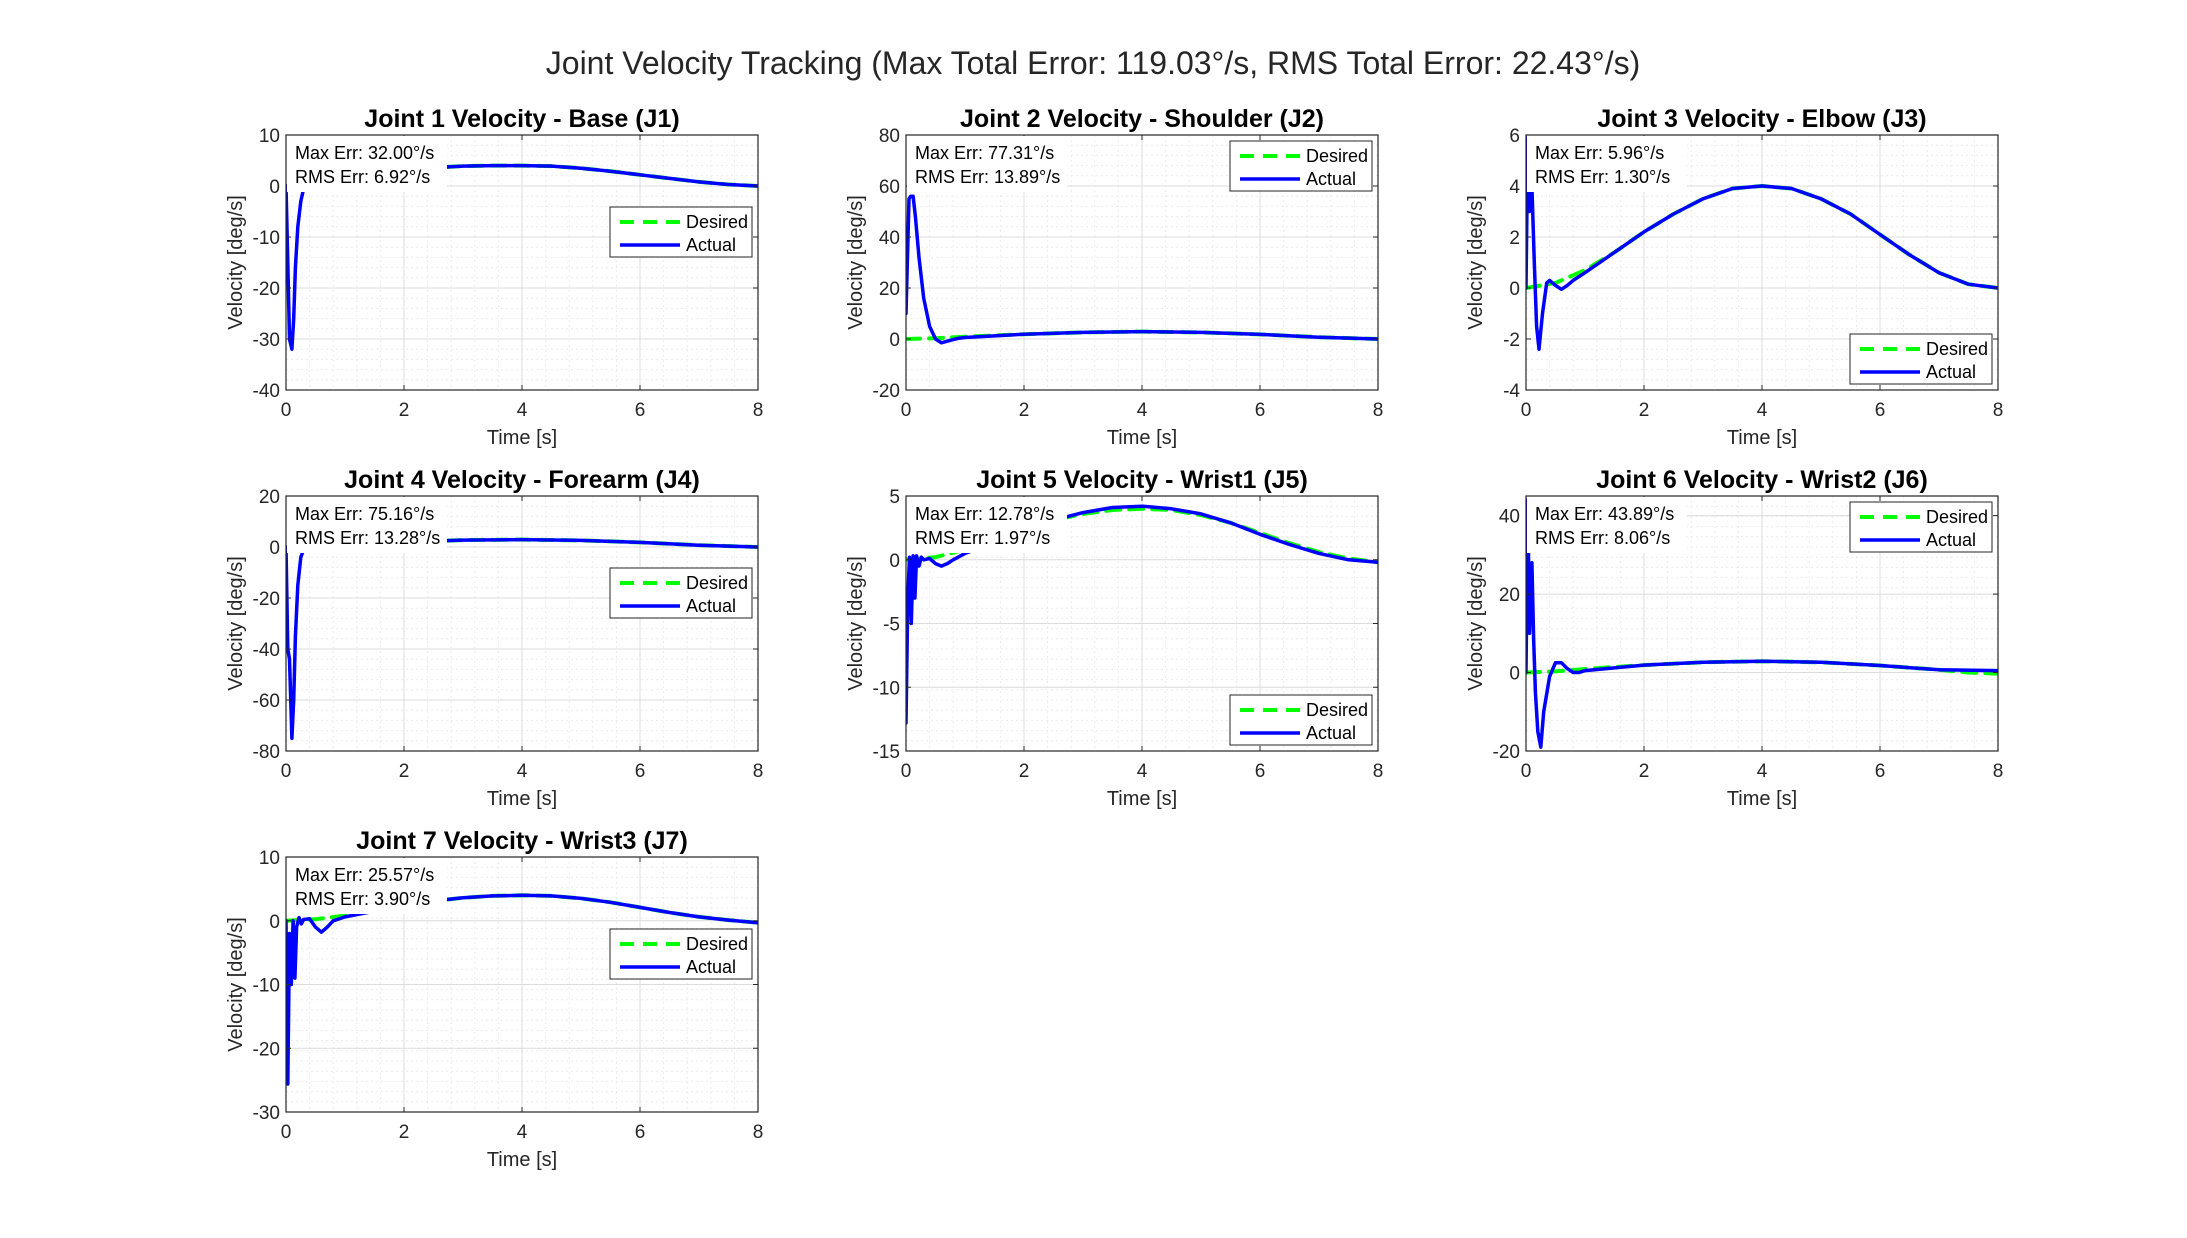  I want to click on max-error-text: Max Err: 77.31°/s, so click(984, 153).